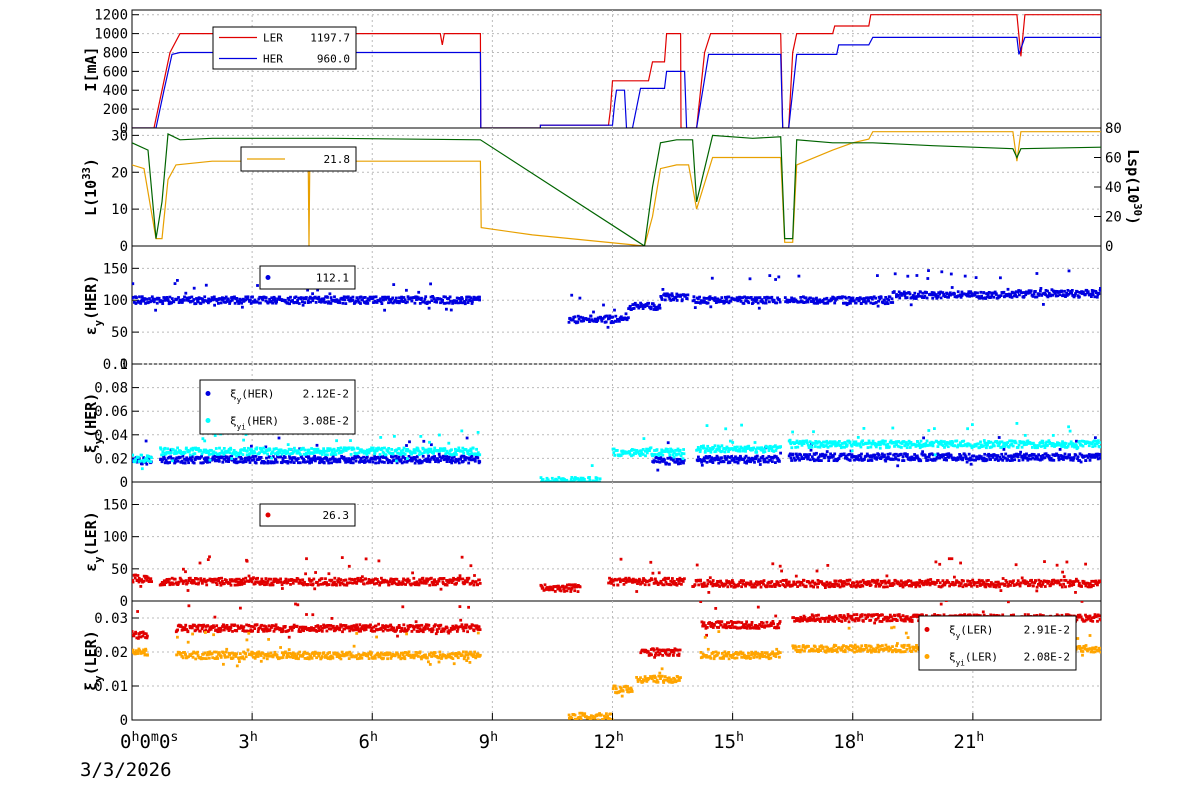  I want to click on y2tick-label: 20, so click(1113, 218).